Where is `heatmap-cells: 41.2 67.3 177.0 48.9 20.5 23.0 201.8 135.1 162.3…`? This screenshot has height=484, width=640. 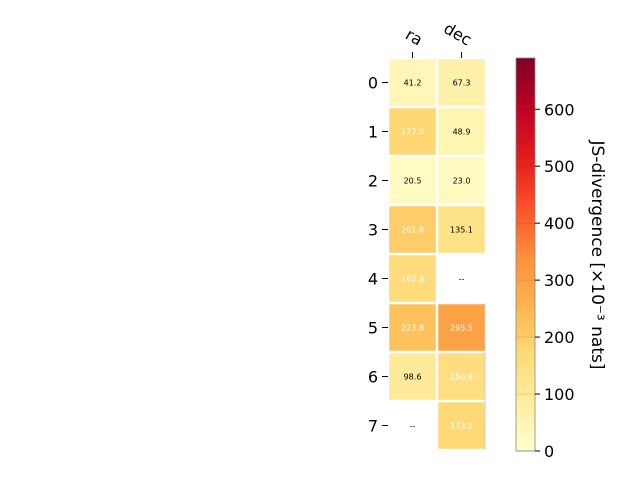
heatmap-cells: 41.2 67.3 177.0 48.9 20.5 23.0 201.8 135.1 162.3… is located at coordinates (437, 254).